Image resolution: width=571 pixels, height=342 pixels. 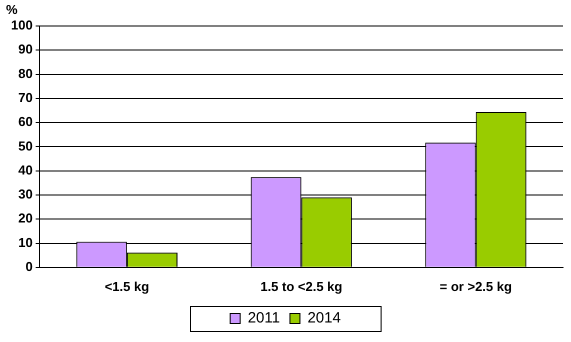 What do you see at coordinates (25, 194) in the screenshot?
I see `y-tick-label: 30` at bounding box center [25, 194].